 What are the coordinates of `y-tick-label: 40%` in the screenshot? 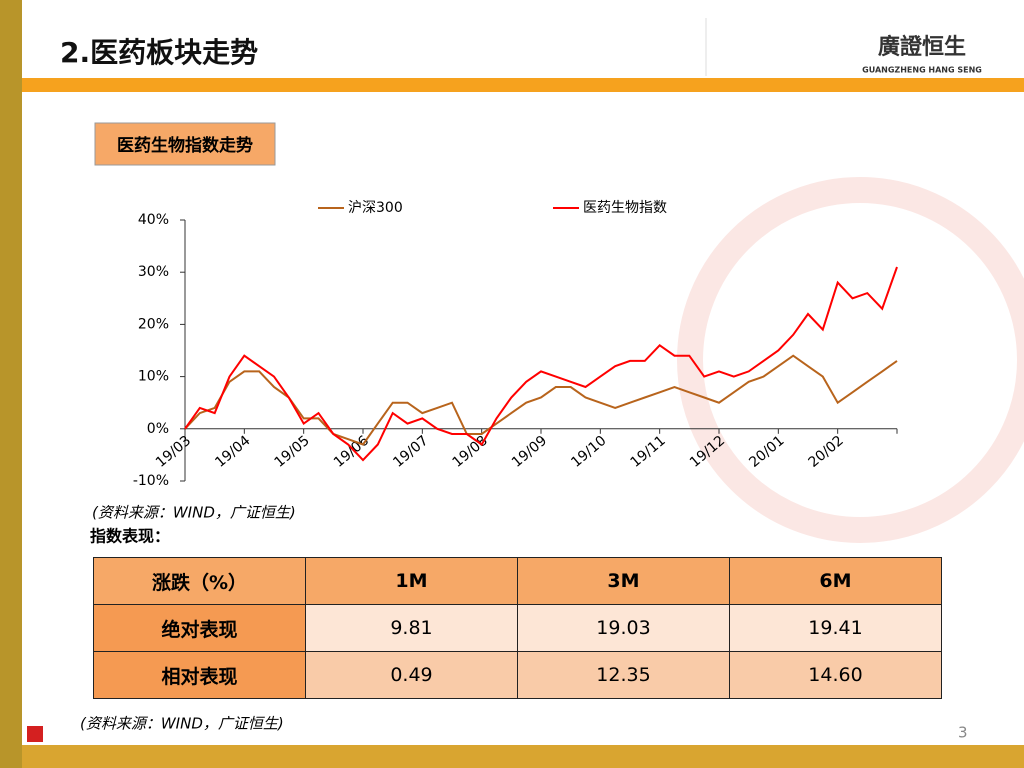 It's located at (153, 220).